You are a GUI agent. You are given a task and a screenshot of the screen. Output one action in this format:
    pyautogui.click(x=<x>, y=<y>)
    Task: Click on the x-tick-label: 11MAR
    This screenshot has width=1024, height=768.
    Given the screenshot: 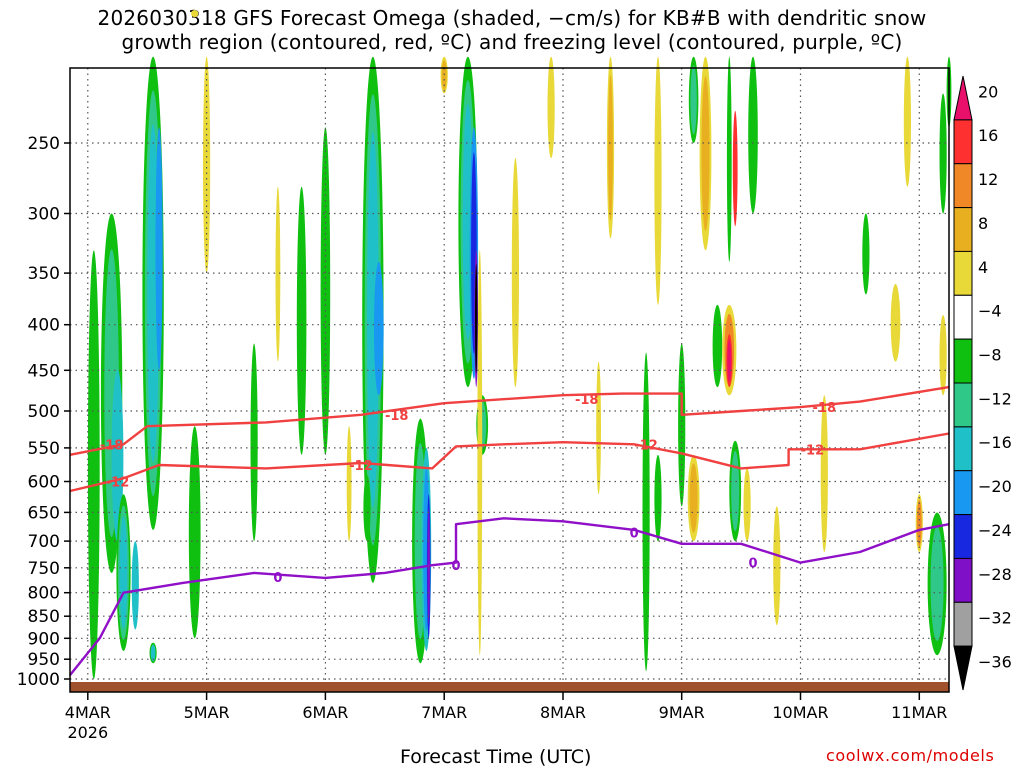 What is the action you would take?
    pyautogui.click(x=919, y=712)
    